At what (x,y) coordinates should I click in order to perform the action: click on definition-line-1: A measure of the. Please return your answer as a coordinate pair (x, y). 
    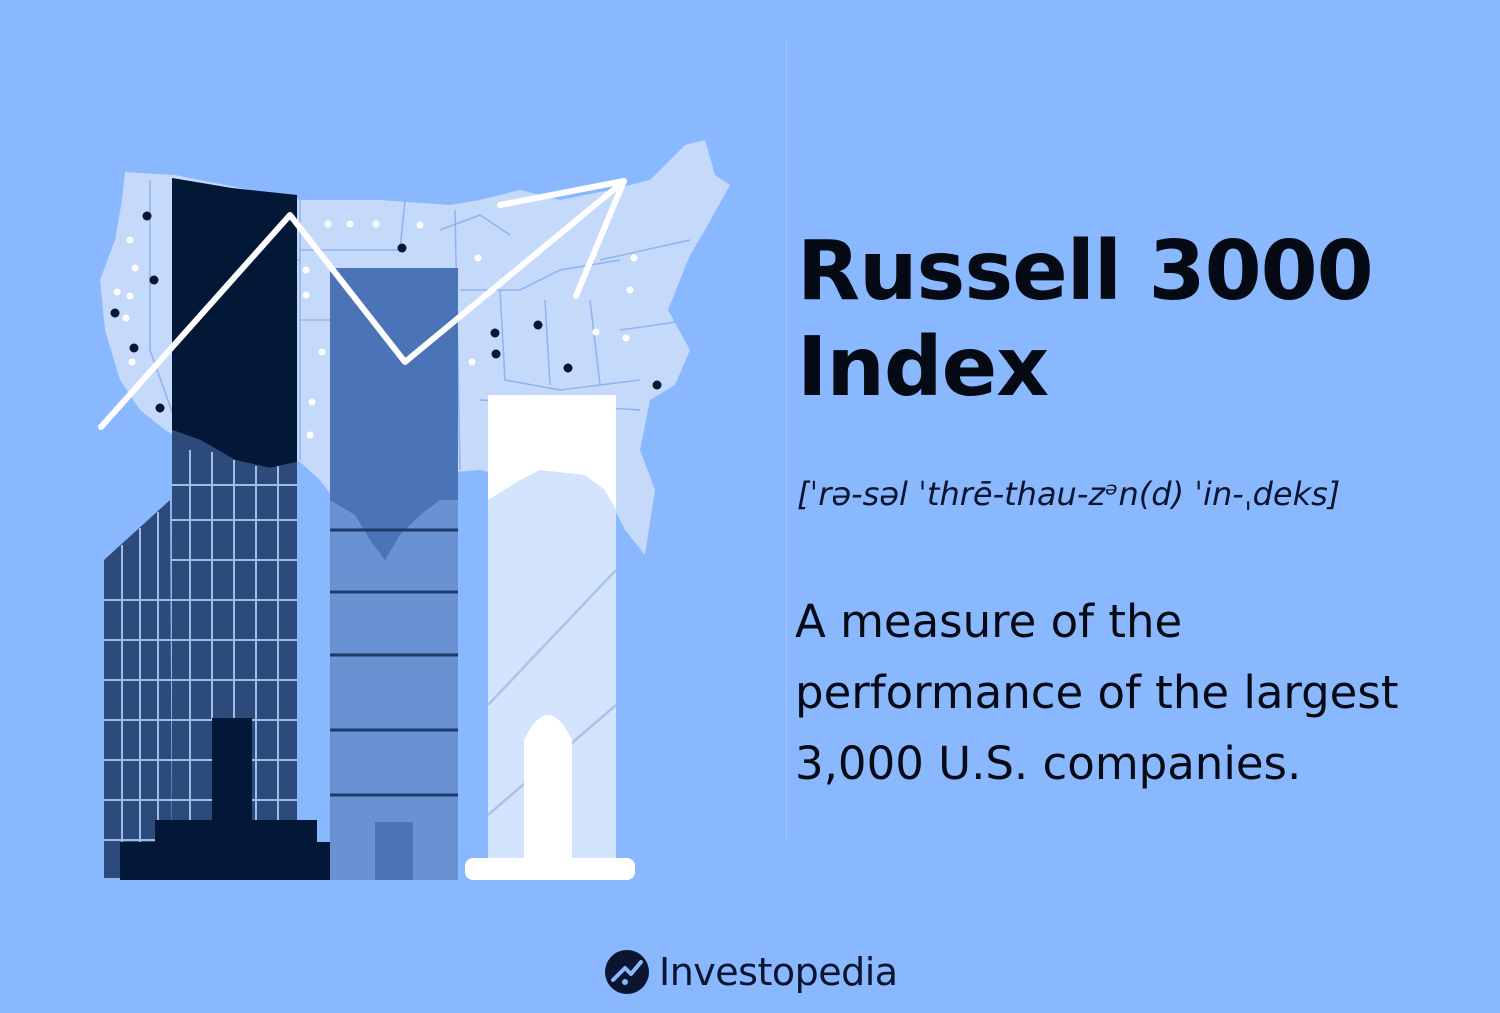
    Looking at the image, I should click on (989, 621).